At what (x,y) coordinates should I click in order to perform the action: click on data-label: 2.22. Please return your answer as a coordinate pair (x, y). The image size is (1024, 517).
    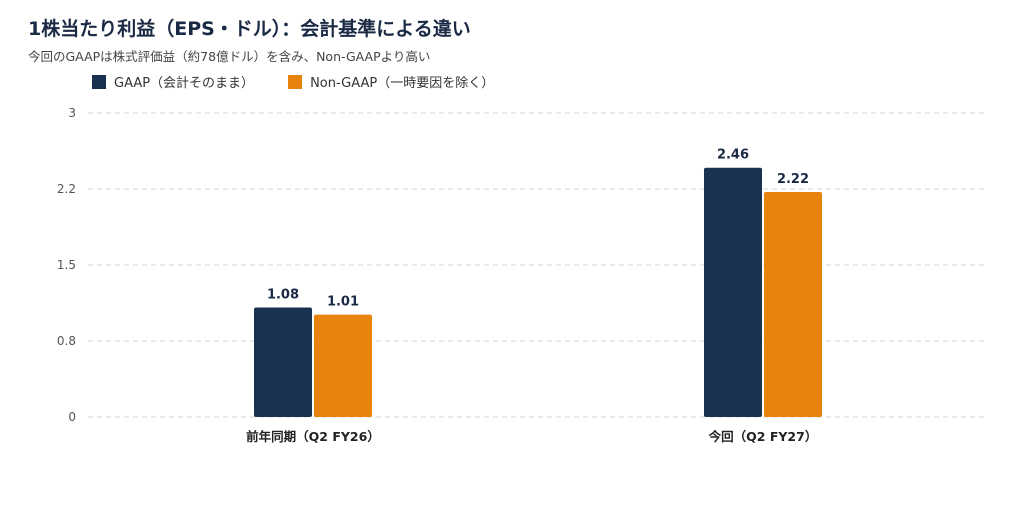
    Looking at the image, I should click on (793, 179).